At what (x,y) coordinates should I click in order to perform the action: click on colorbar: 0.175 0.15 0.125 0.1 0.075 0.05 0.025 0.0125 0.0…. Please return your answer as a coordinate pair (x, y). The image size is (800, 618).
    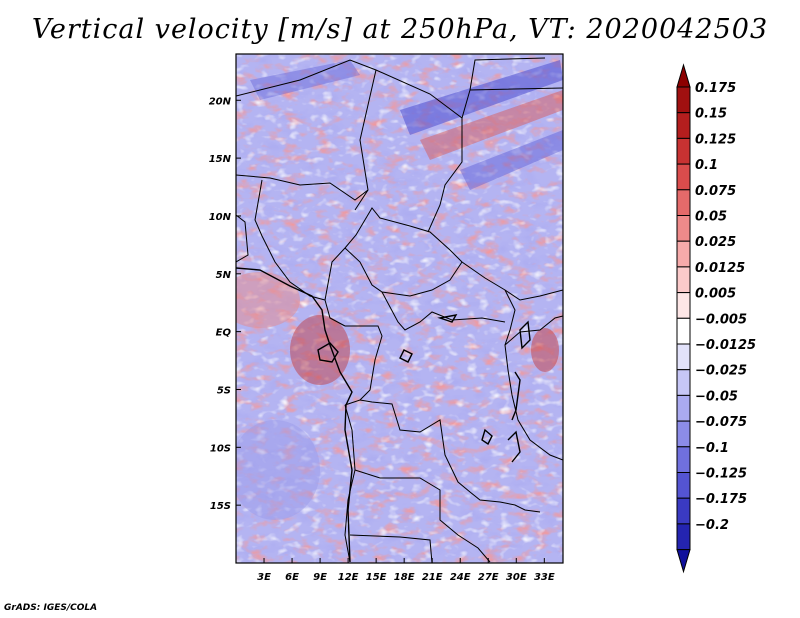
    Looking at the image, I should click on (716, 318).